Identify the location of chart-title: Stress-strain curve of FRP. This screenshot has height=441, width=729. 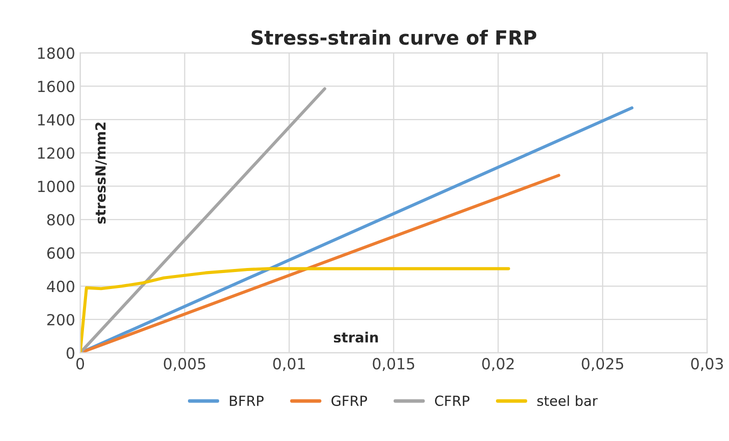
(394, 37).